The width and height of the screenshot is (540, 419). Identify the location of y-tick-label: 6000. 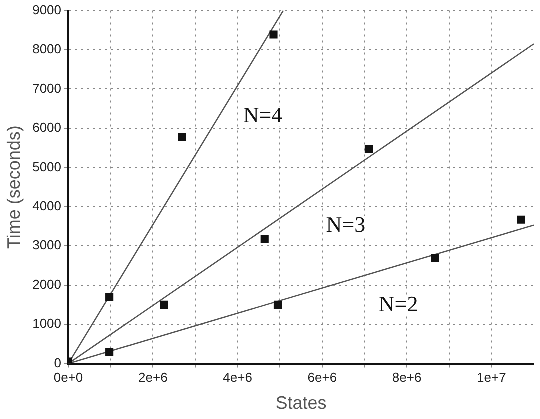
(47, 128).